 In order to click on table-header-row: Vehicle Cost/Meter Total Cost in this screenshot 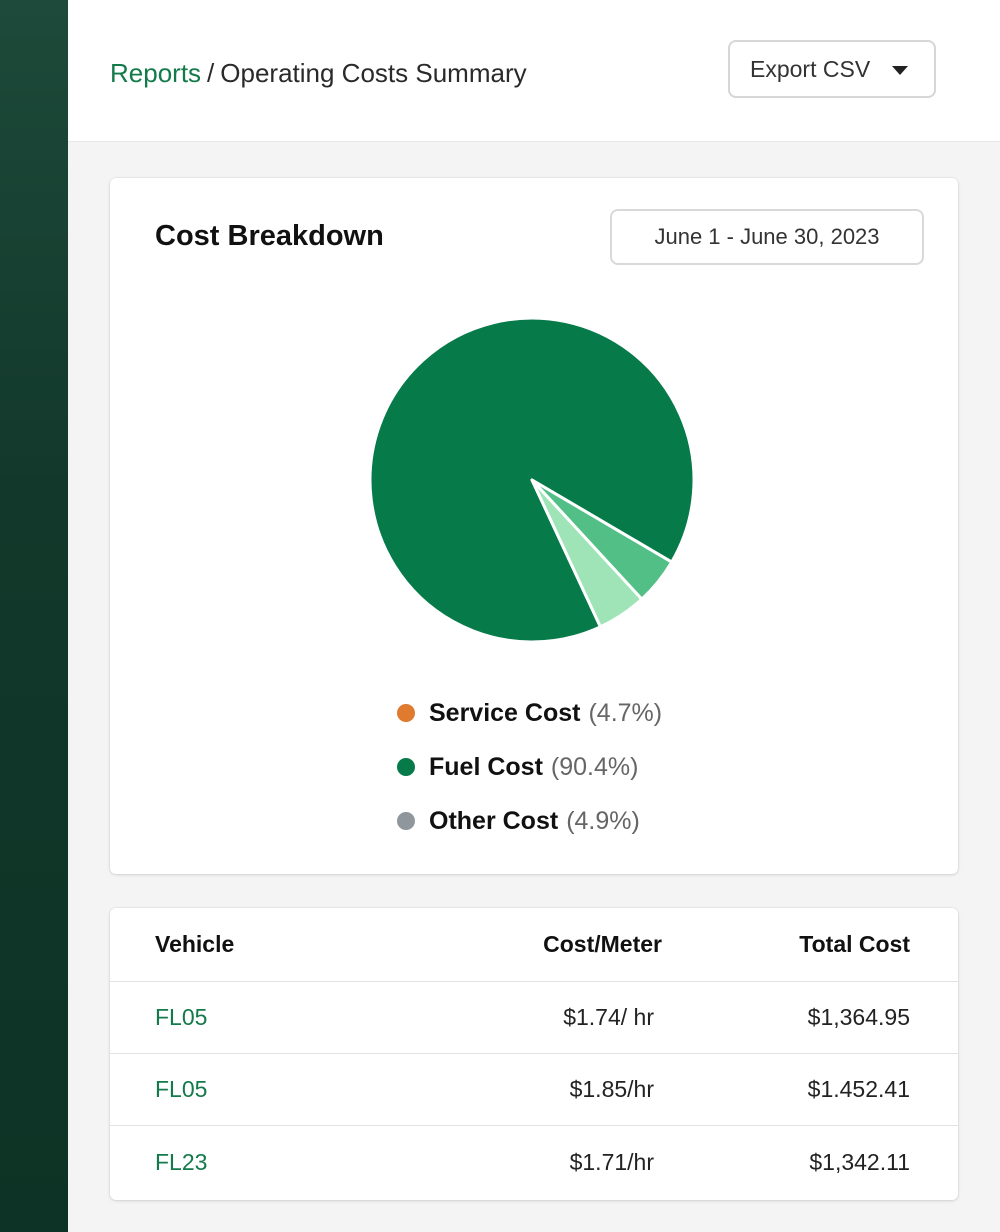, I will do `click(534, 945)`.